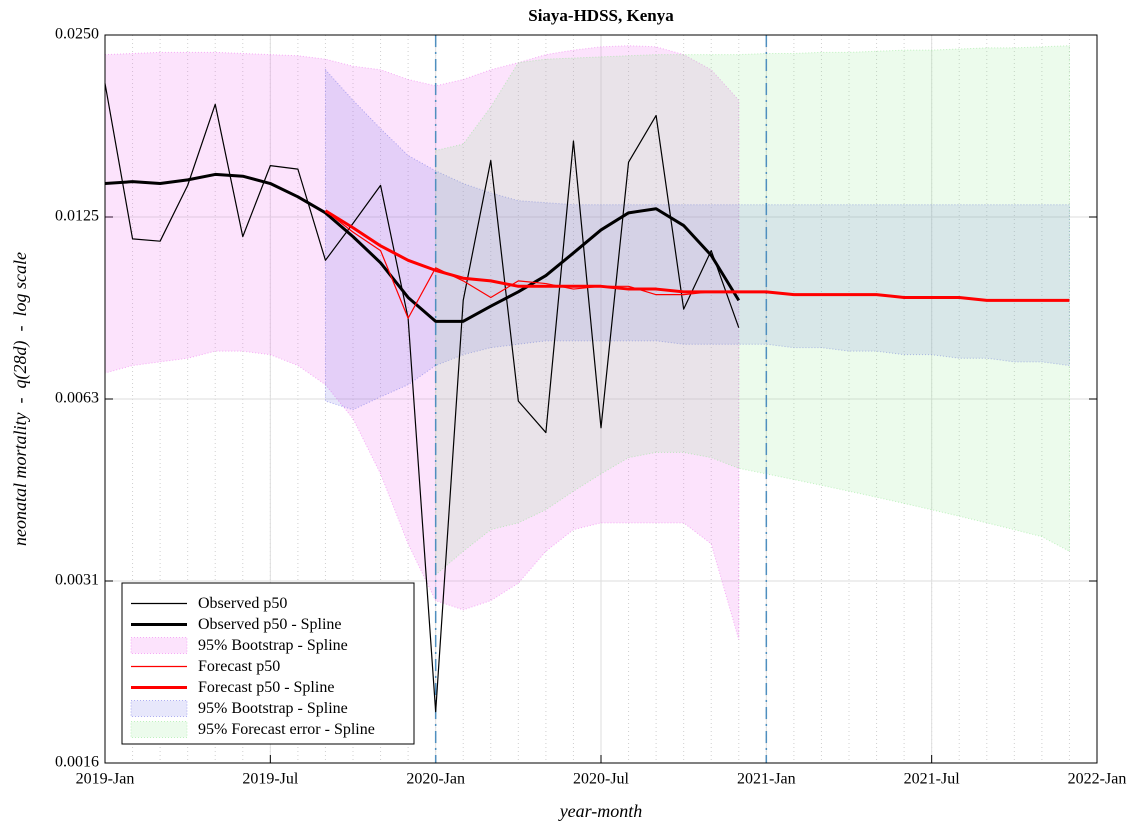 This screenshot has height=831, width=1146. Describe the element at coordinates (601, 15) in the screenshot. I see `chart-title: Siaya-HDSS, Kenya` at that location.